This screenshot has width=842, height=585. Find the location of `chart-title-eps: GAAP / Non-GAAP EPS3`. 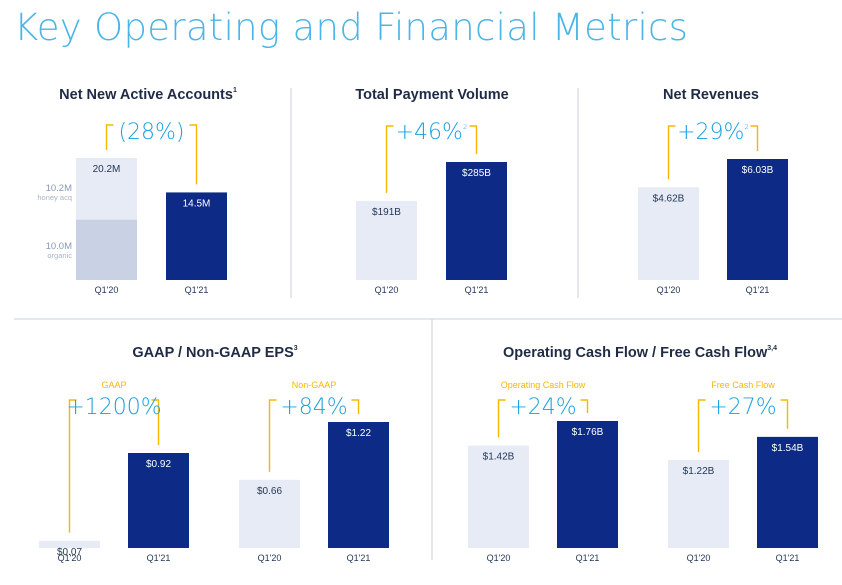

chart-title-eps: GAAP / Non-GAAP EPS3 is located at coordinates (214, 353).